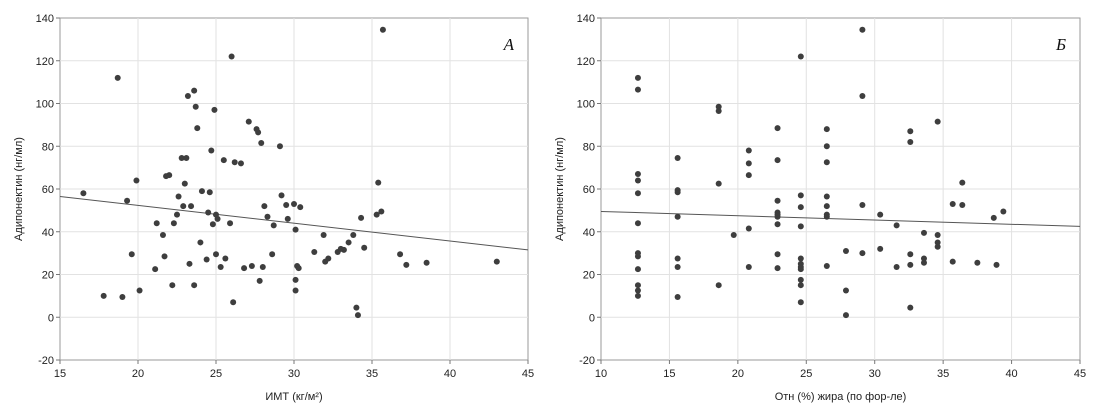  What do you see at coordinates (875, 374) in the screenshot?
I see `x-tick-label: 30` at bounding box center [875, 374].